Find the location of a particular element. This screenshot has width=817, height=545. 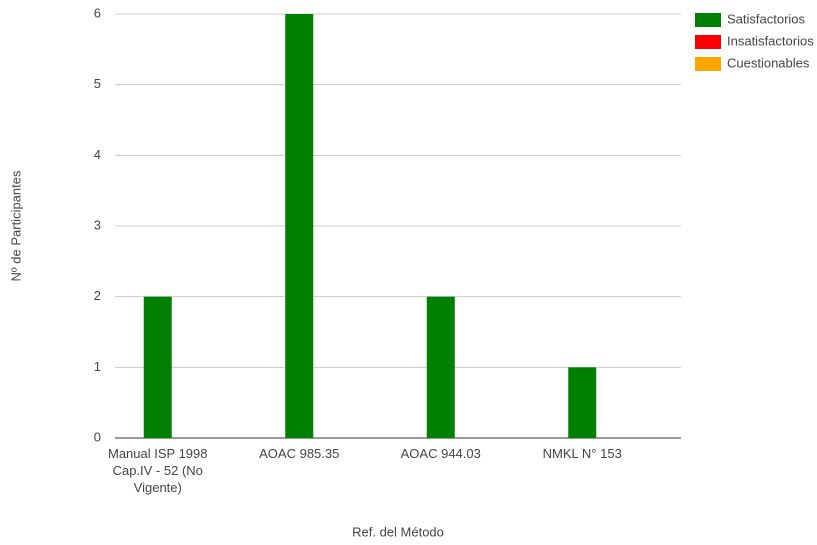

y-tick-label: 4 is located at coordinates (97, 154).